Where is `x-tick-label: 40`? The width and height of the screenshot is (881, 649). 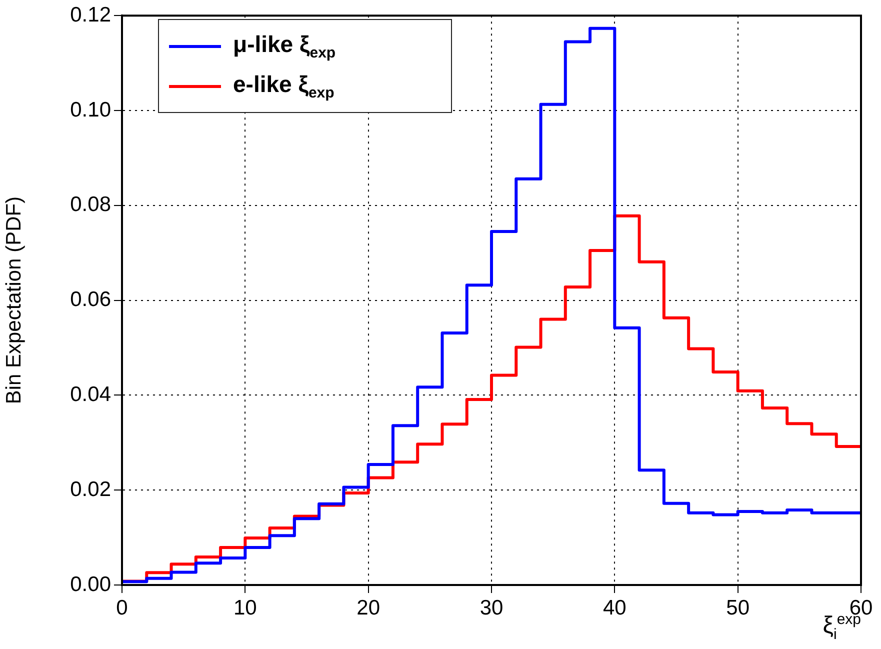
x-tick-label: 40 is located at coordinates (614, 608).